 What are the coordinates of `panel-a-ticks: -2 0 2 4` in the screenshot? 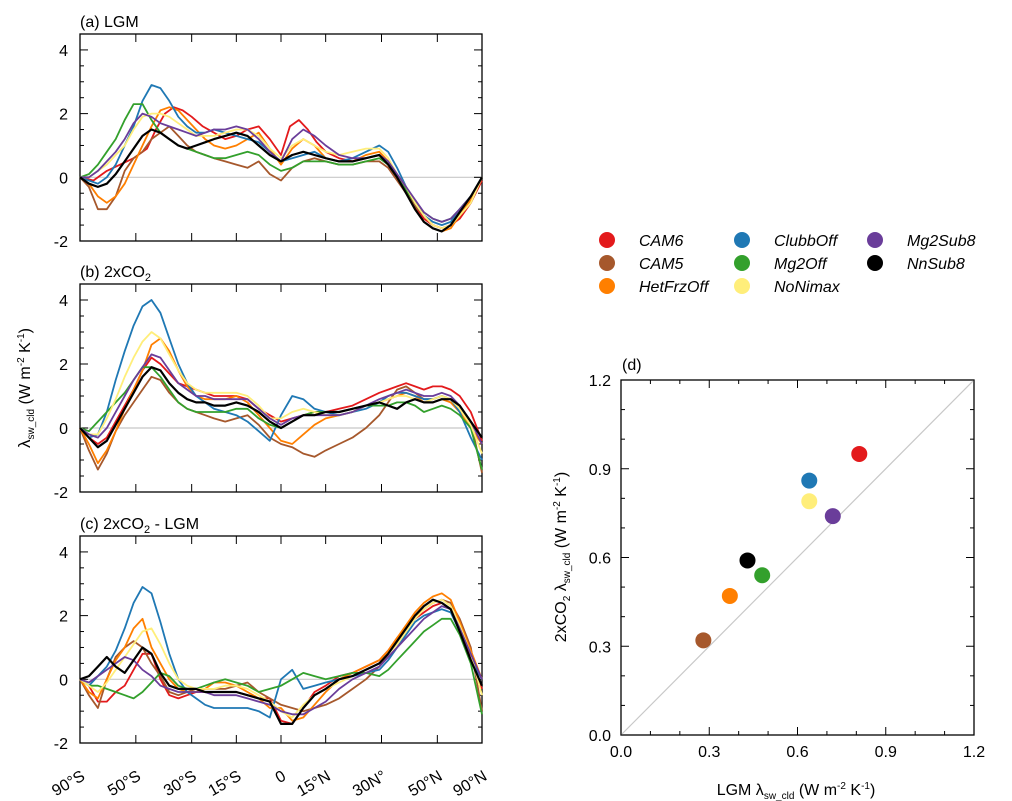 It's located at (268, 142).